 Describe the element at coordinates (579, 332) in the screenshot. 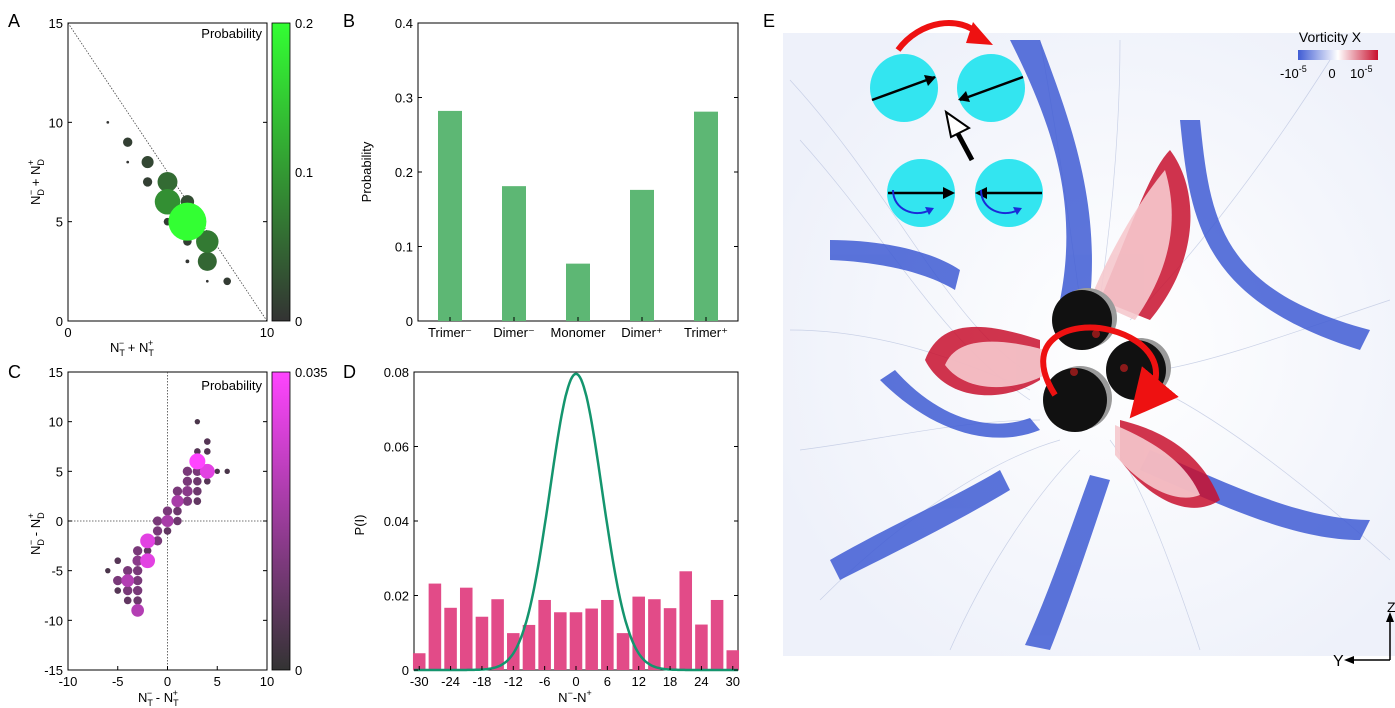

I see `xtick-label: Monomer` at that location.